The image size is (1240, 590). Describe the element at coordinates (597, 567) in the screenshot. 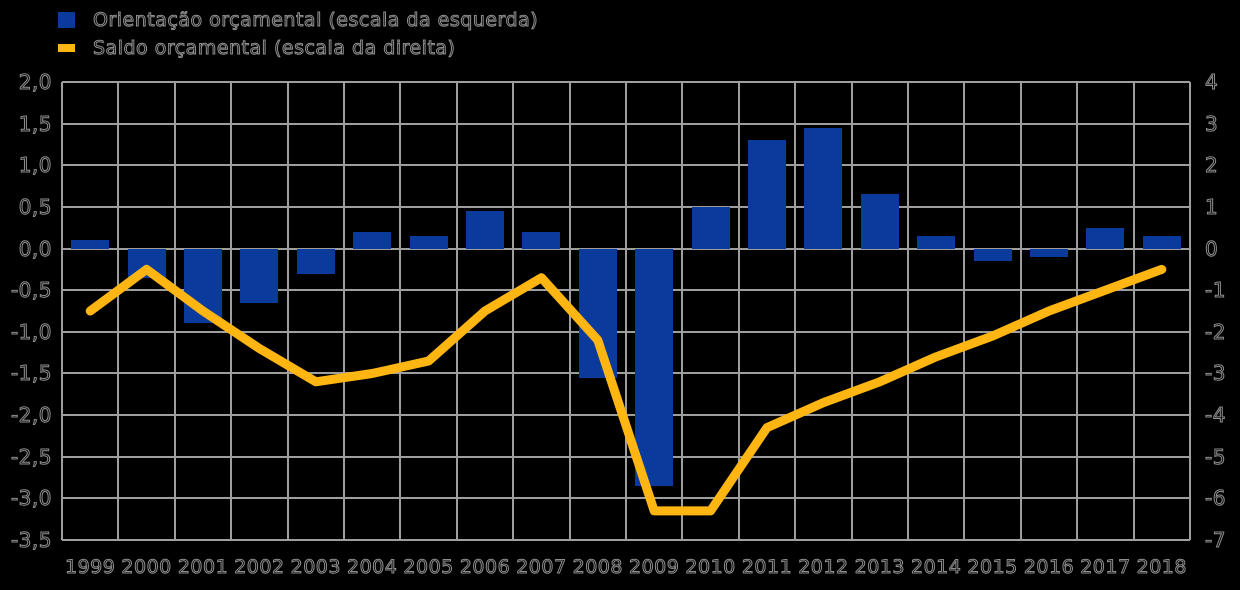

I see `x-tick-label-2008: 2008` at that location.